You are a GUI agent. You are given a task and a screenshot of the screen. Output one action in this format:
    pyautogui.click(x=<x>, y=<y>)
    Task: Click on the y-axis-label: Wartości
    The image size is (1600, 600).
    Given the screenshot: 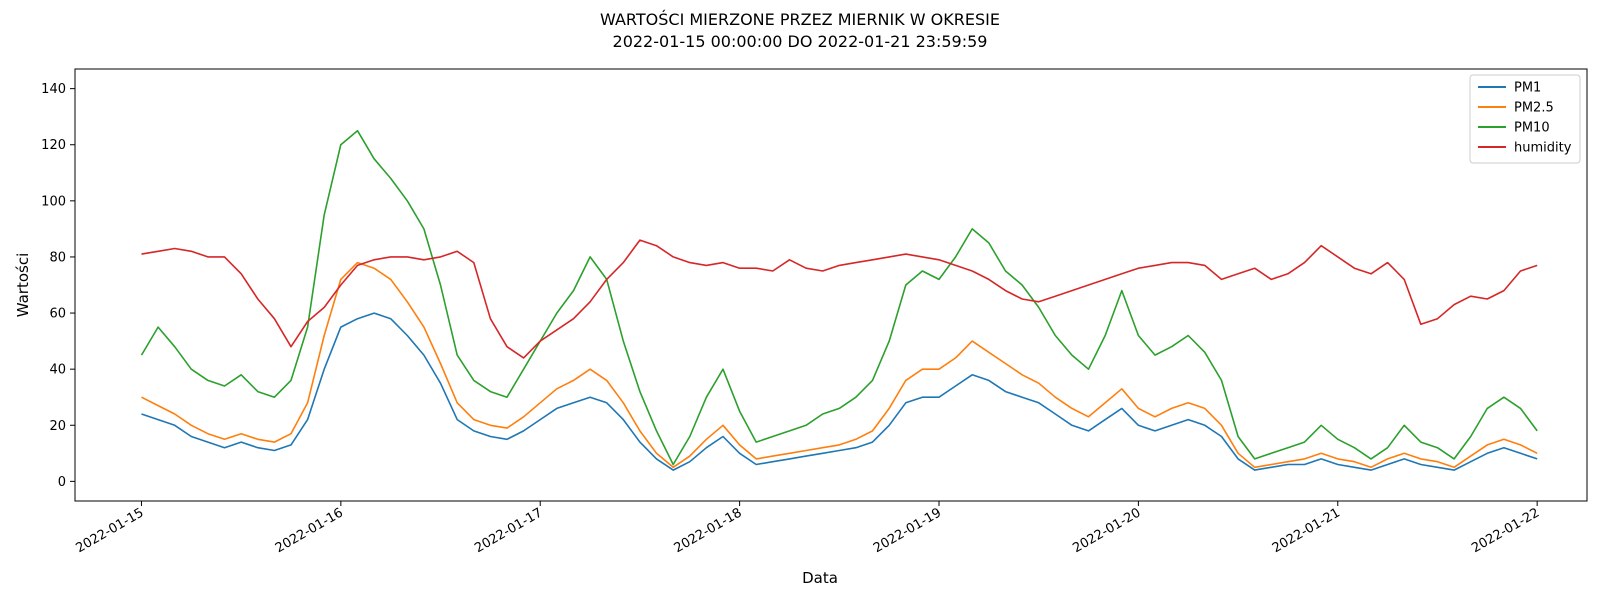 What is the action you would take?
    pyautogui.click(x=23, y=285)
    